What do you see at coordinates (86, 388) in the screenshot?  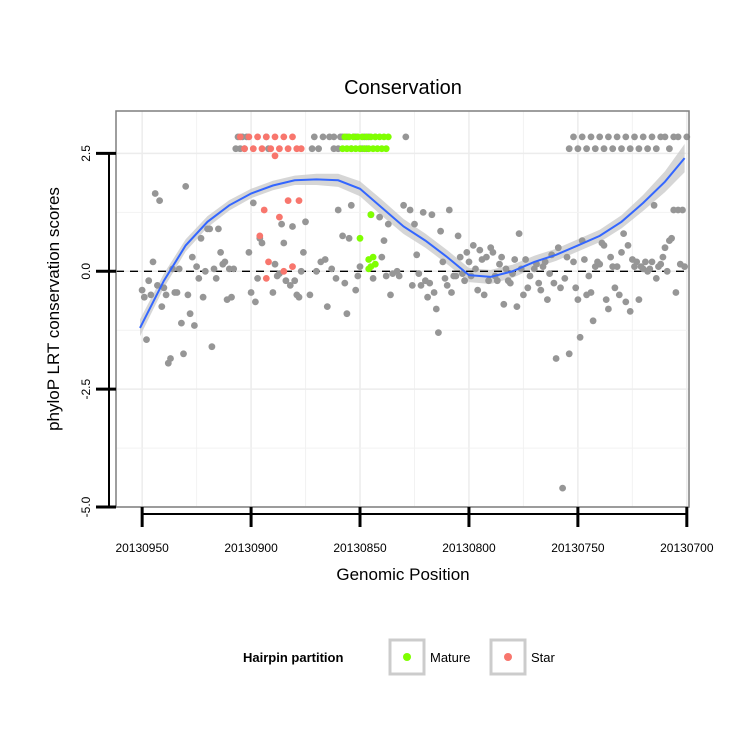 I see `y-tick-label: -2.5` at bounding box center [86, 388].